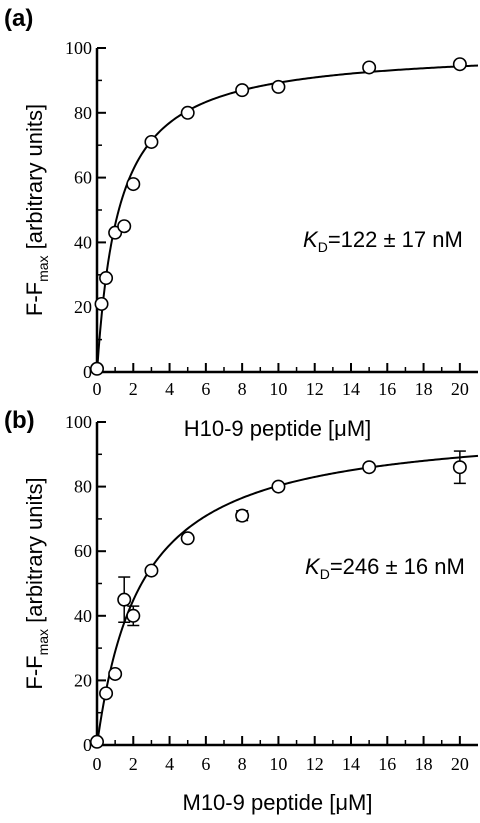 The height and width of the screenshot is (823, 480). I want to click on panel-label: (a), so click(18, 18).